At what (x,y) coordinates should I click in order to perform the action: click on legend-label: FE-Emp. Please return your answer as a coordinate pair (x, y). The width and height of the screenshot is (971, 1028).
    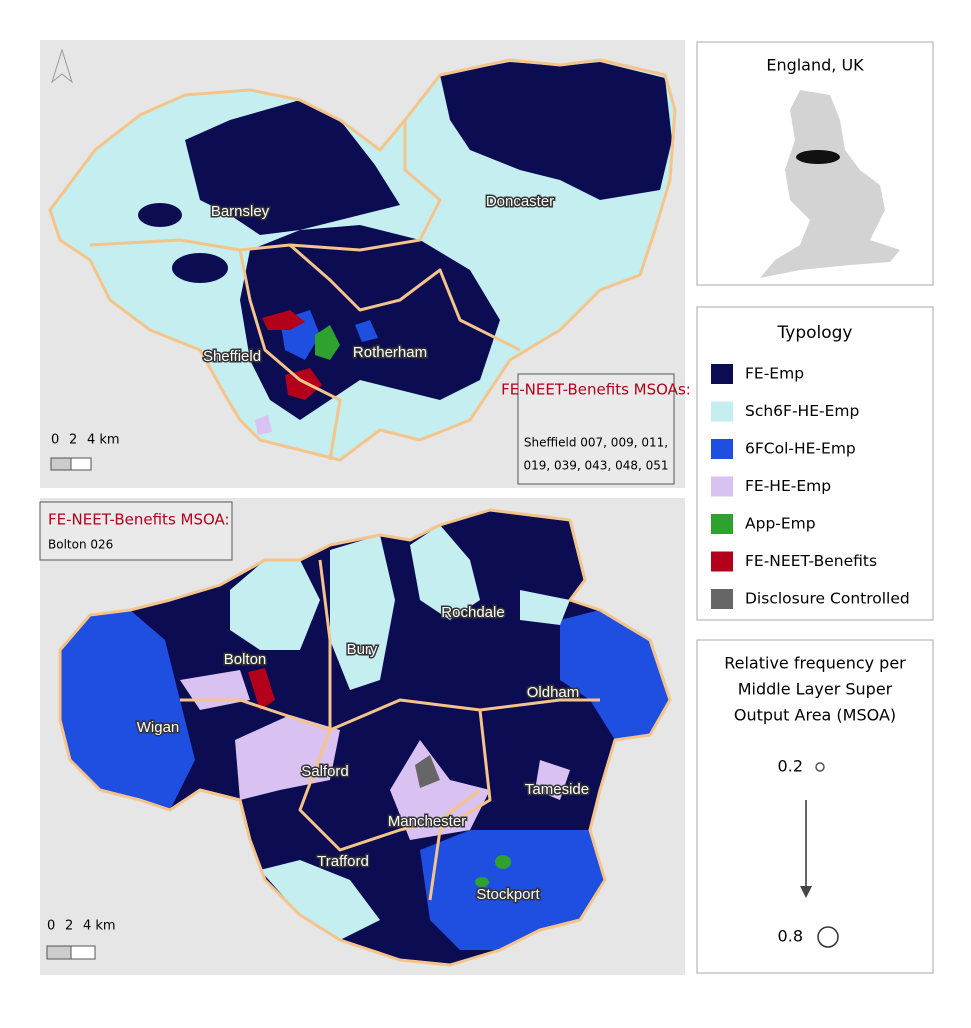
    Looking at the image, I should click on (774, 374).